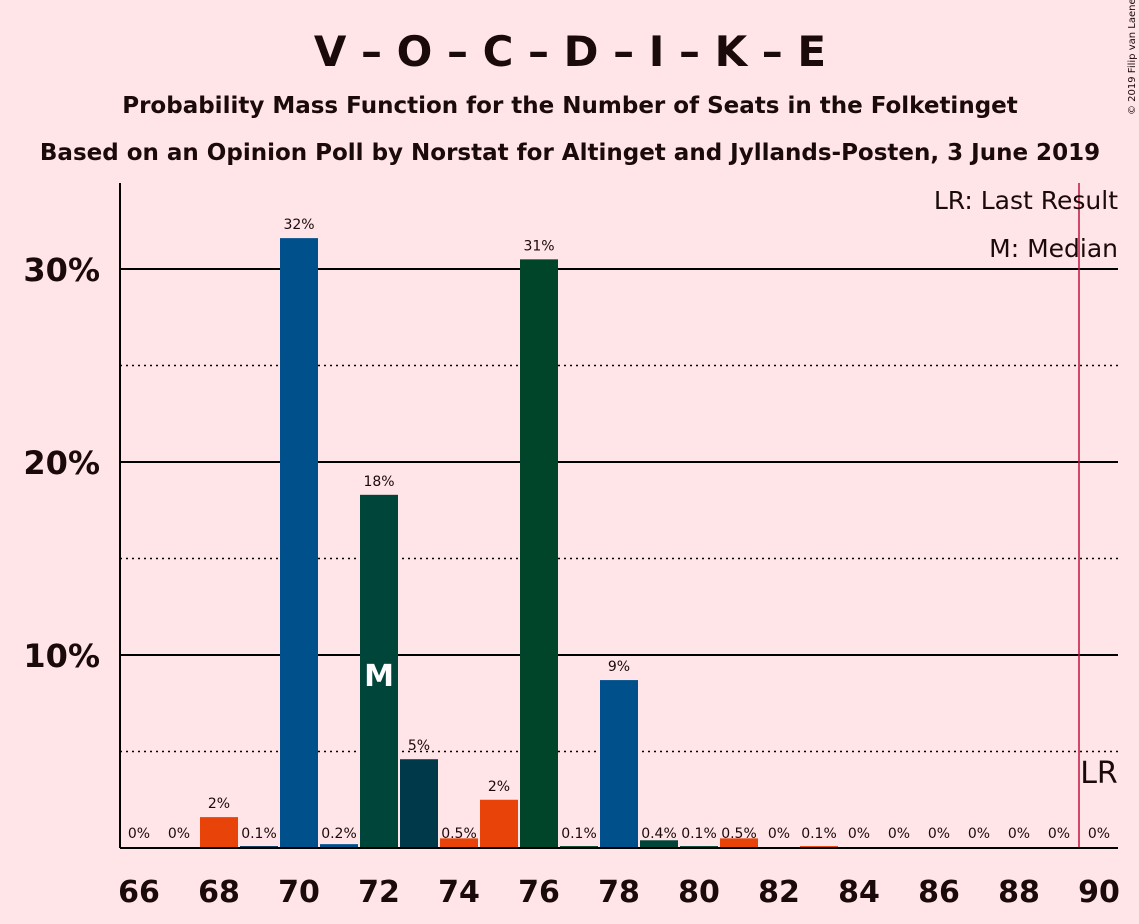  Describe the element at coordinates (61, 270) in the screenshot. I see `y-tick-label: 30%` at that location.